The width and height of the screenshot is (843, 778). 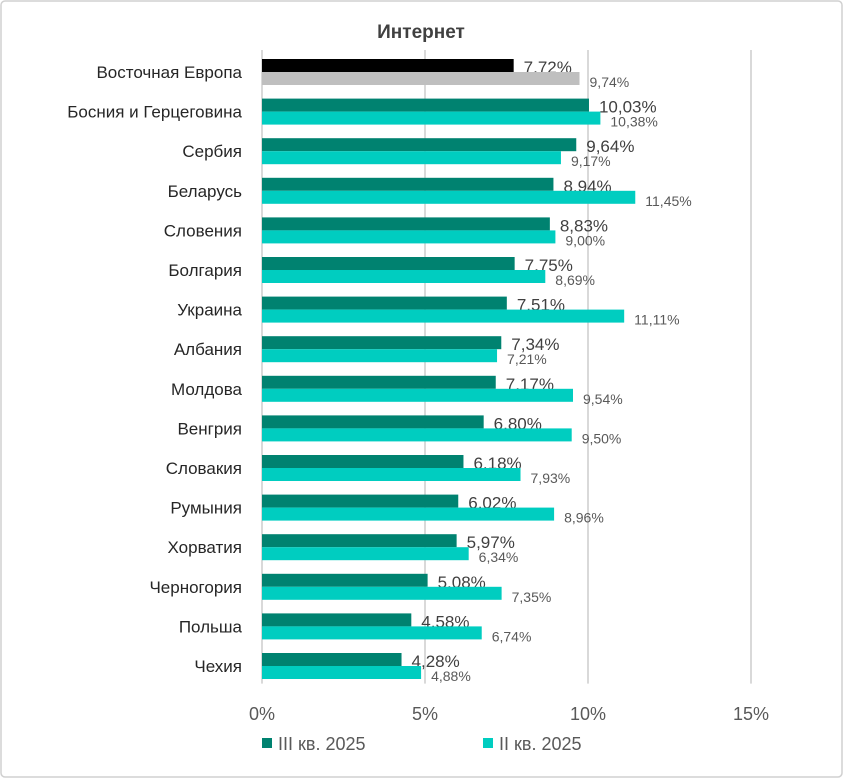 I want to click on category-label: Польша, so click(x=211, y=626).